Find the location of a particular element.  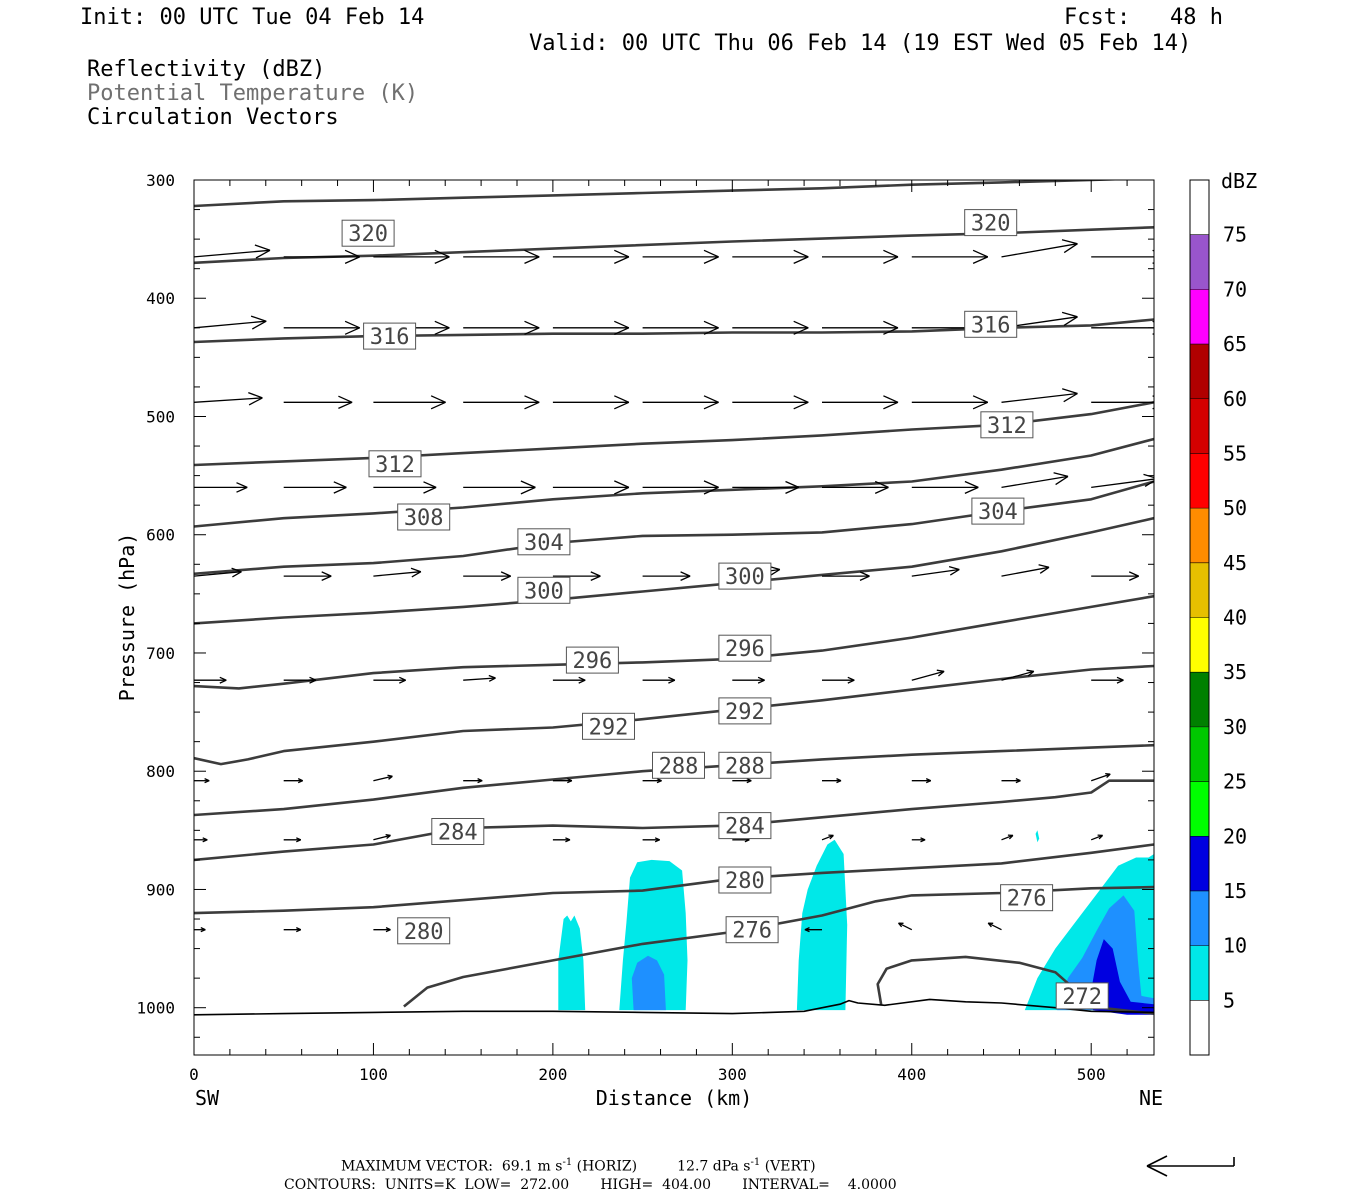

colorbar-tick-label: 10 is located at coordinates (1235, 946).